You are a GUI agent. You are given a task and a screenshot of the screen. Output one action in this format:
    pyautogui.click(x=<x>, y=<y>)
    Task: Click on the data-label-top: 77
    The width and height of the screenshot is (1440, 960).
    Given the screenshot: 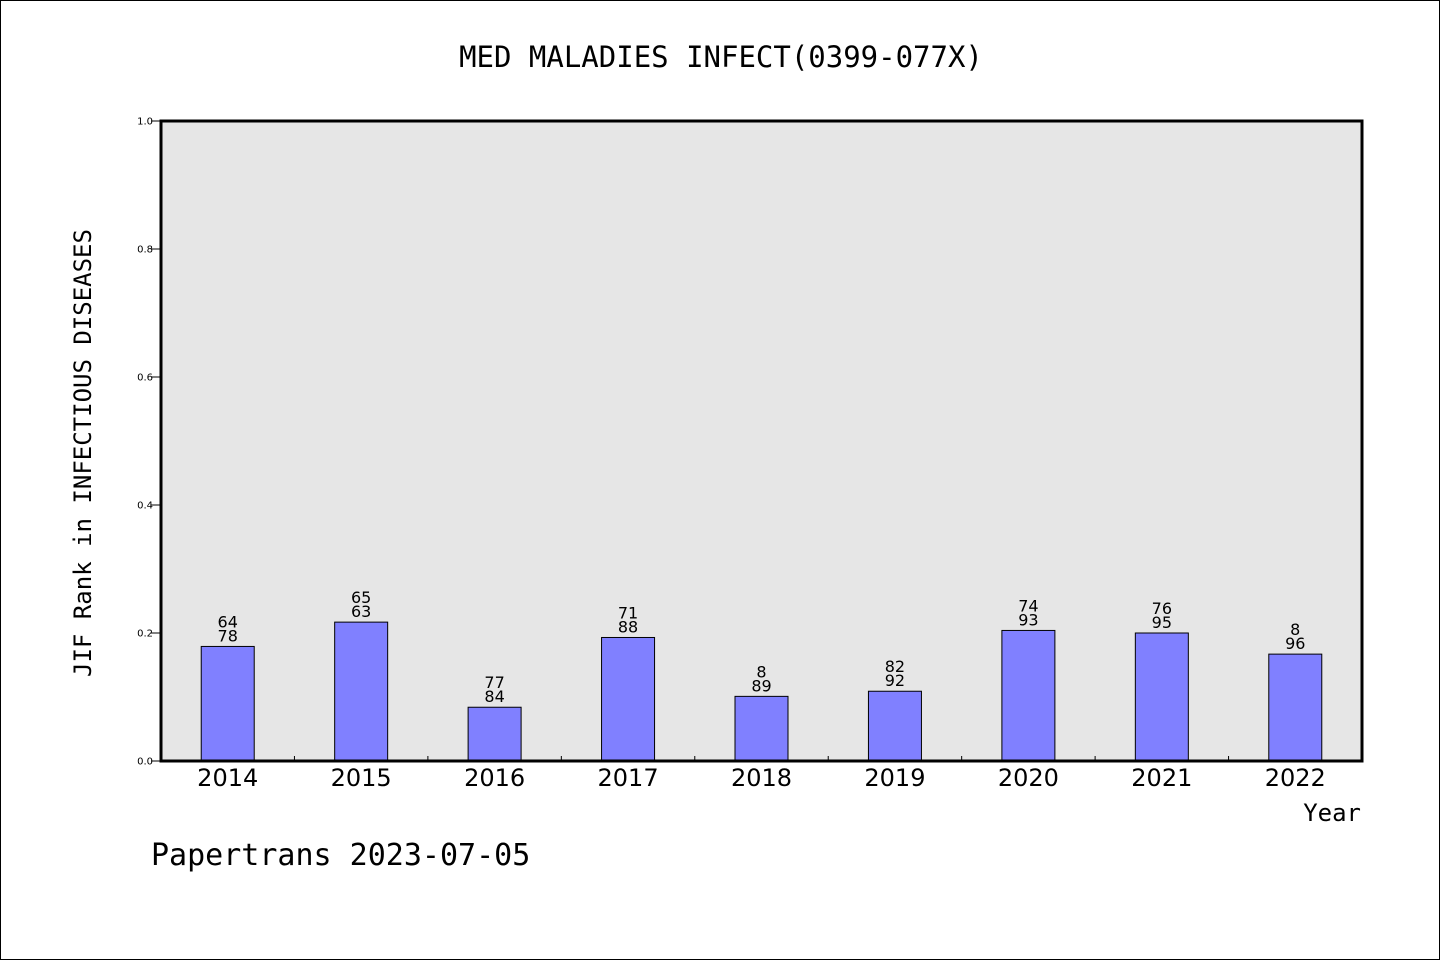 What is the action you would take?
    pyautogui.click(x=494, y=682)
    